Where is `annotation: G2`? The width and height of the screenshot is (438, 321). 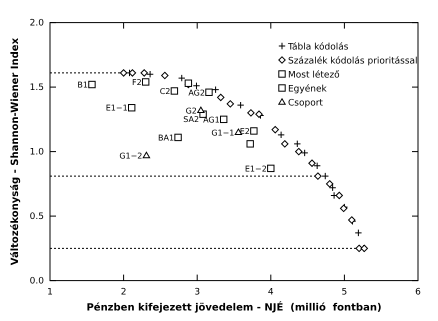
annotation: G2 is located at coordinates (191, 111).